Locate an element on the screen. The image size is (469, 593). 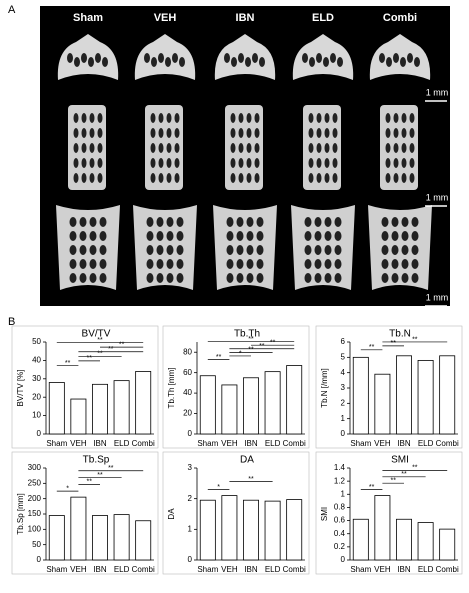
y-tick-label: 0 is located at coordinates (343, 559).